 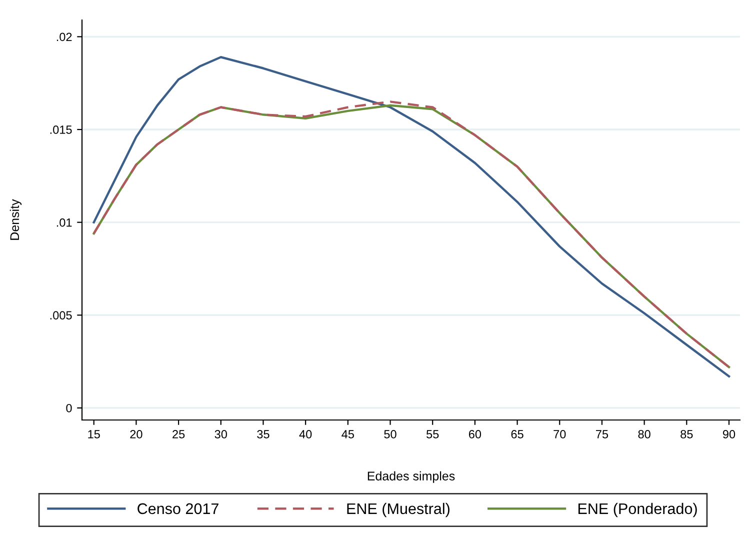 I want to click on x-tick-label: 90, so click(x=729, y=434).